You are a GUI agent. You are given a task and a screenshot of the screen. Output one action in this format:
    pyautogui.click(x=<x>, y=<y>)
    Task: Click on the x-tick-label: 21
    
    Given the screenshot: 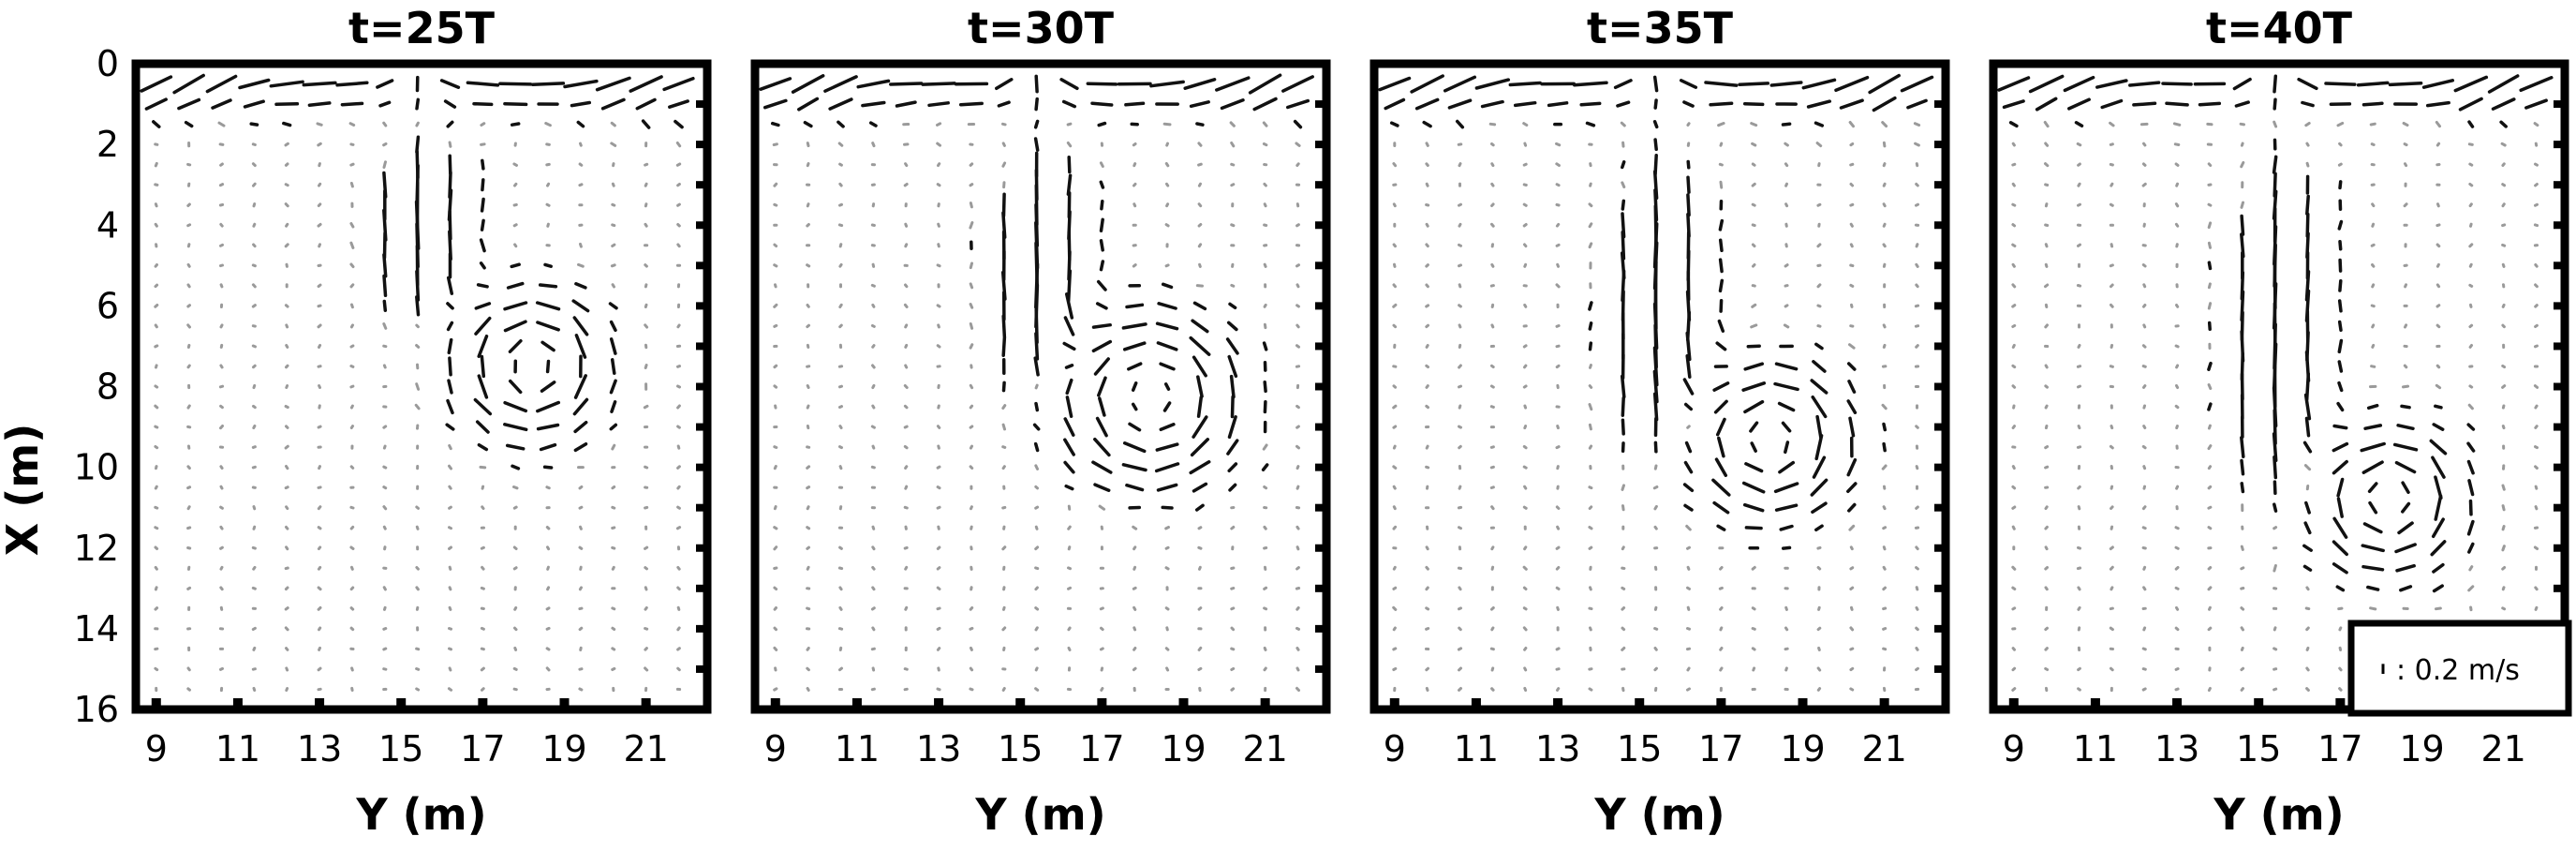 What is the action you would take?
    pyautogui.click(x=645, y=748)
    